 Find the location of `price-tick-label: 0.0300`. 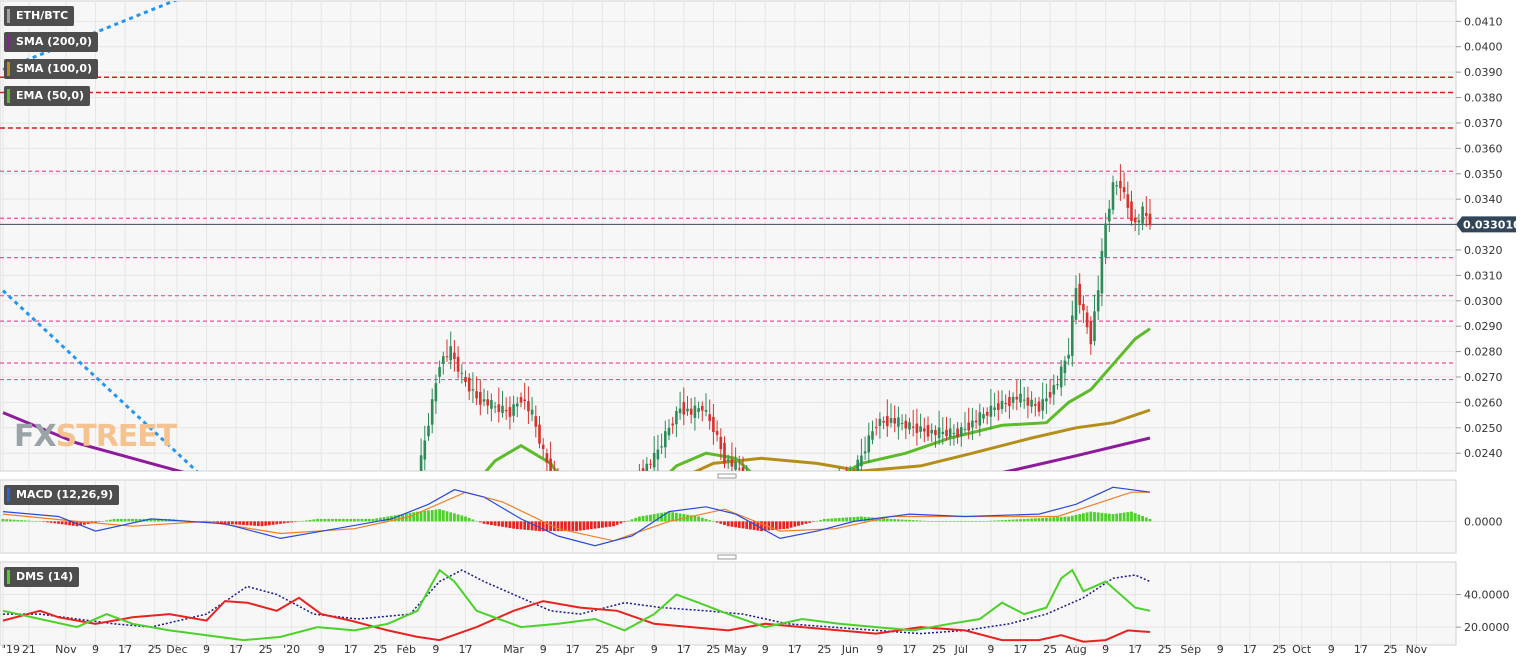

price-tick-label: 0.0300 is located at coordinates (1483, 301).